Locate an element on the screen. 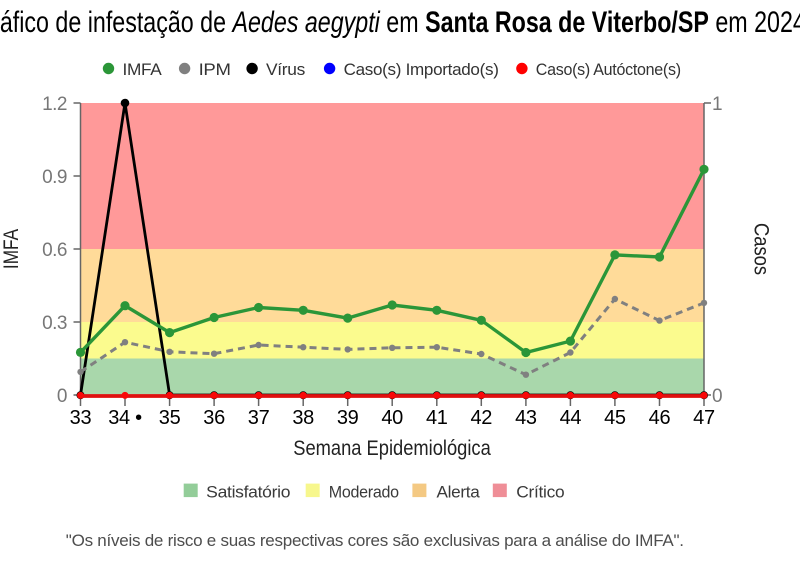 The height and width of the screenshot is (580, 800). svg-text: 33 is located at coordinates (81, 418).